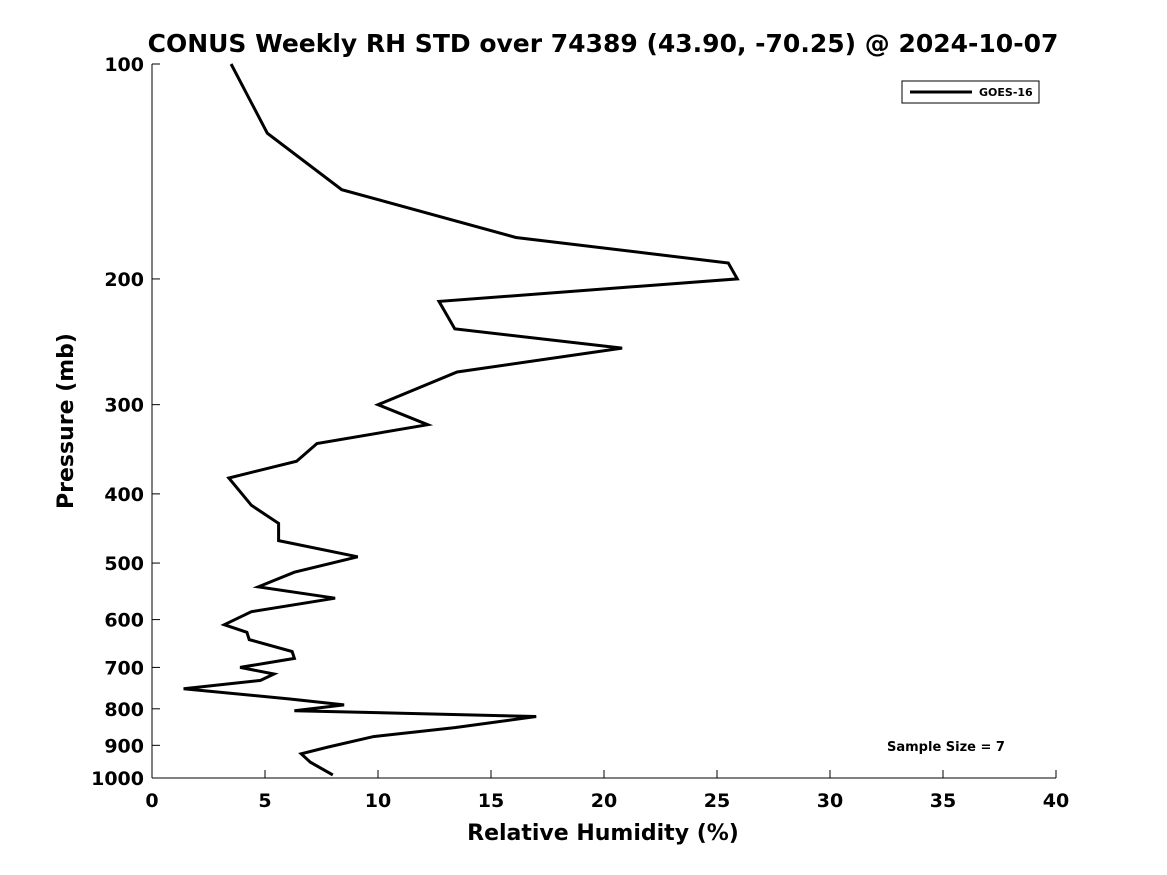 This screenshot has width=1167, height=875. What do you see at coordinates (124, 564) in the screenshot?
I see `y-tick-label: 500` at bounding box center [124, 564].